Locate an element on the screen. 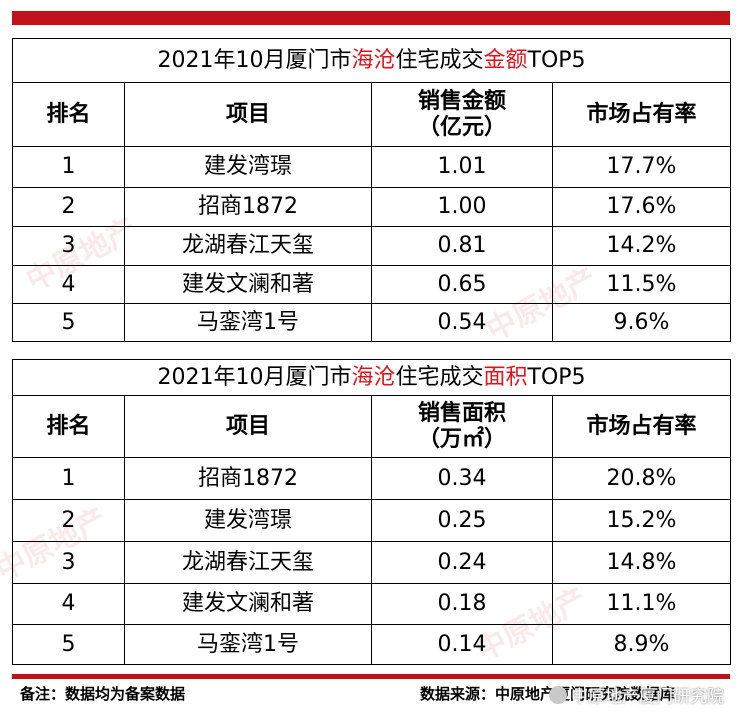 This screenshot has width=742, height=726. table-row: 2 招商1872 1.00 17.6% is located at coordinates (371, 207).